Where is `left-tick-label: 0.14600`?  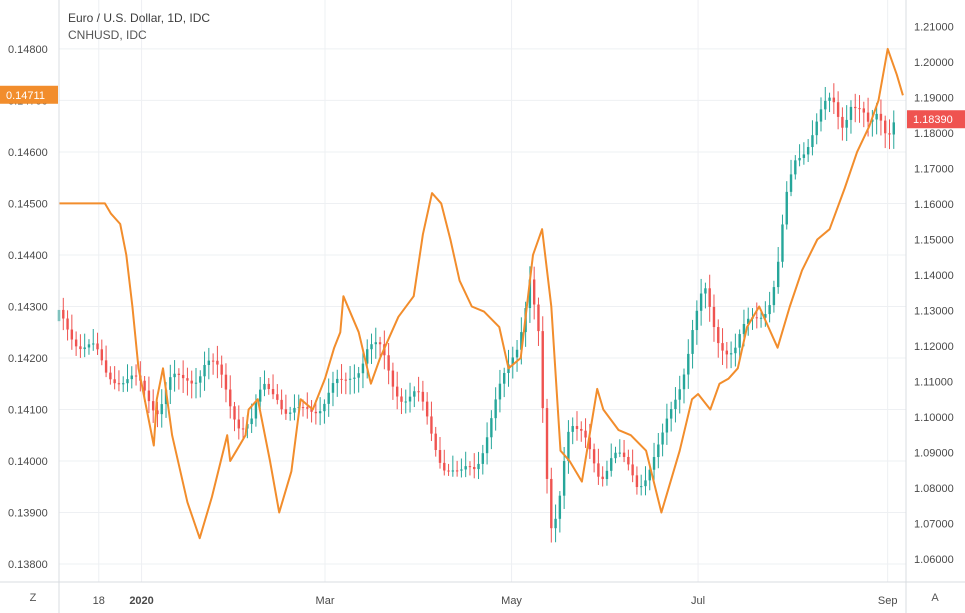 left-tick-label: 0.14600 is located at coordinates (28, 153).